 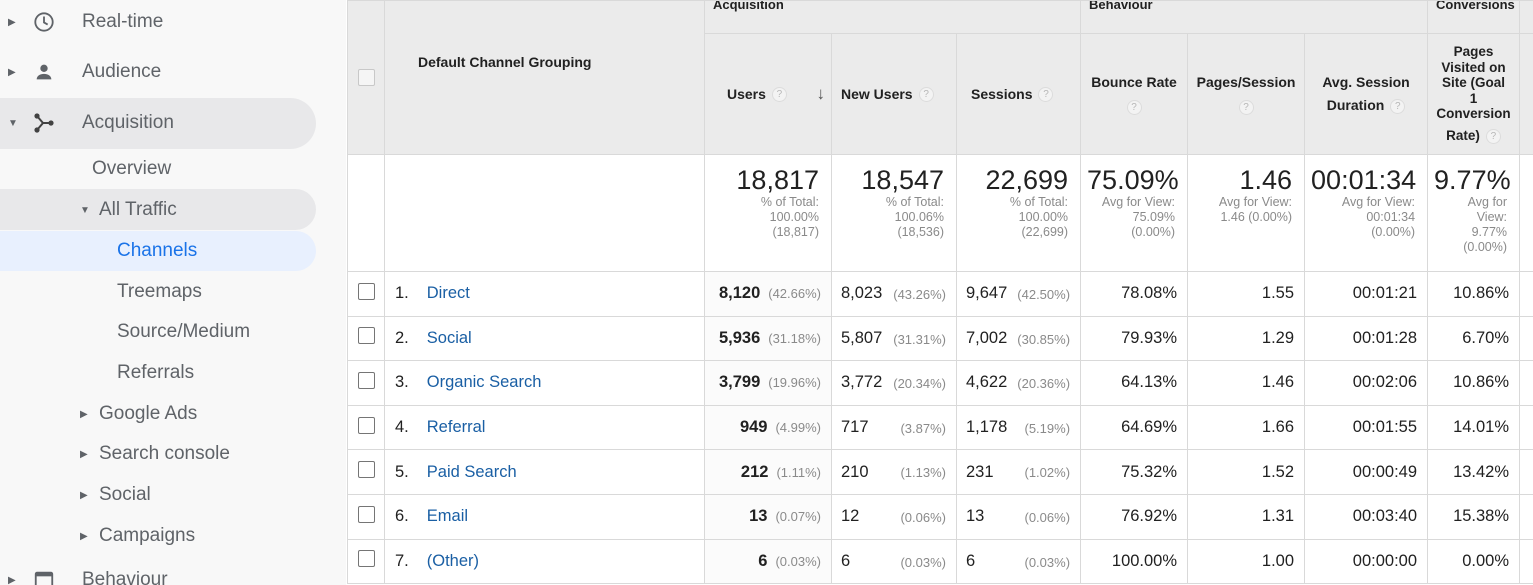 What do you see at coordinates (484, 382) in the screenshot?
I see `channel-link: Organic Search` at bounding box center [484, 382].